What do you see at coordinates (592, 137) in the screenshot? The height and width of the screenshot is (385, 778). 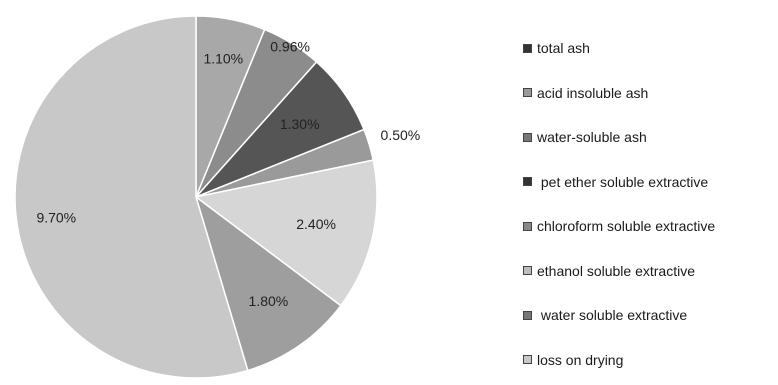 I see `legend-label-3: water-soluble ash` at bounding box center [592, 137].